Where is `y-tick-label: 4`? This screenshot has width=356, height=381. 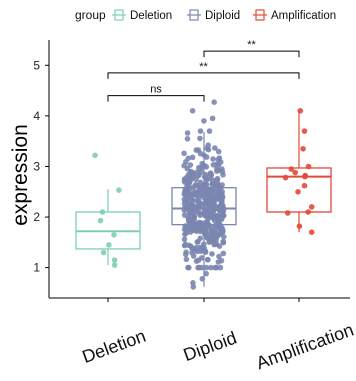 y-tick-label: 4 is located at coordinates (36, 116).